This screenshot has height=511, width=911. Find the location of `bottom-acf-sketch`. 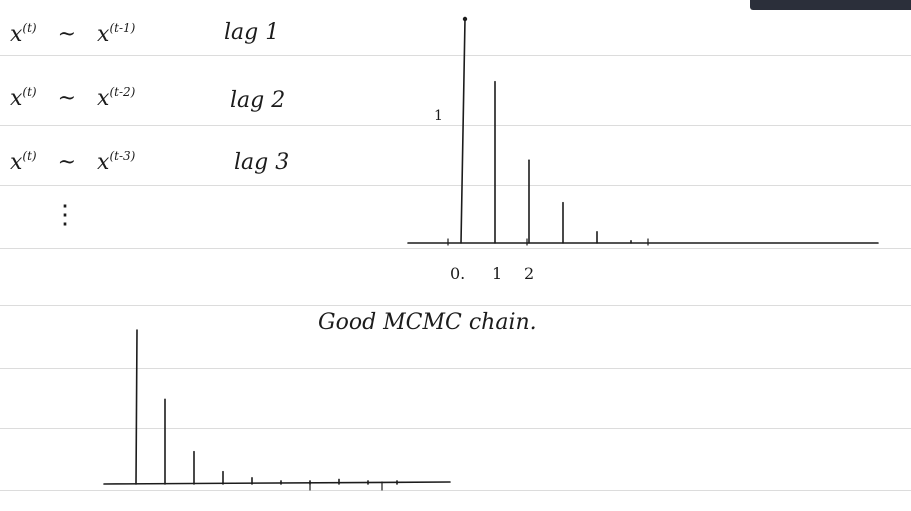

bottom-acf-sketch is located at coordinates (277, 410).